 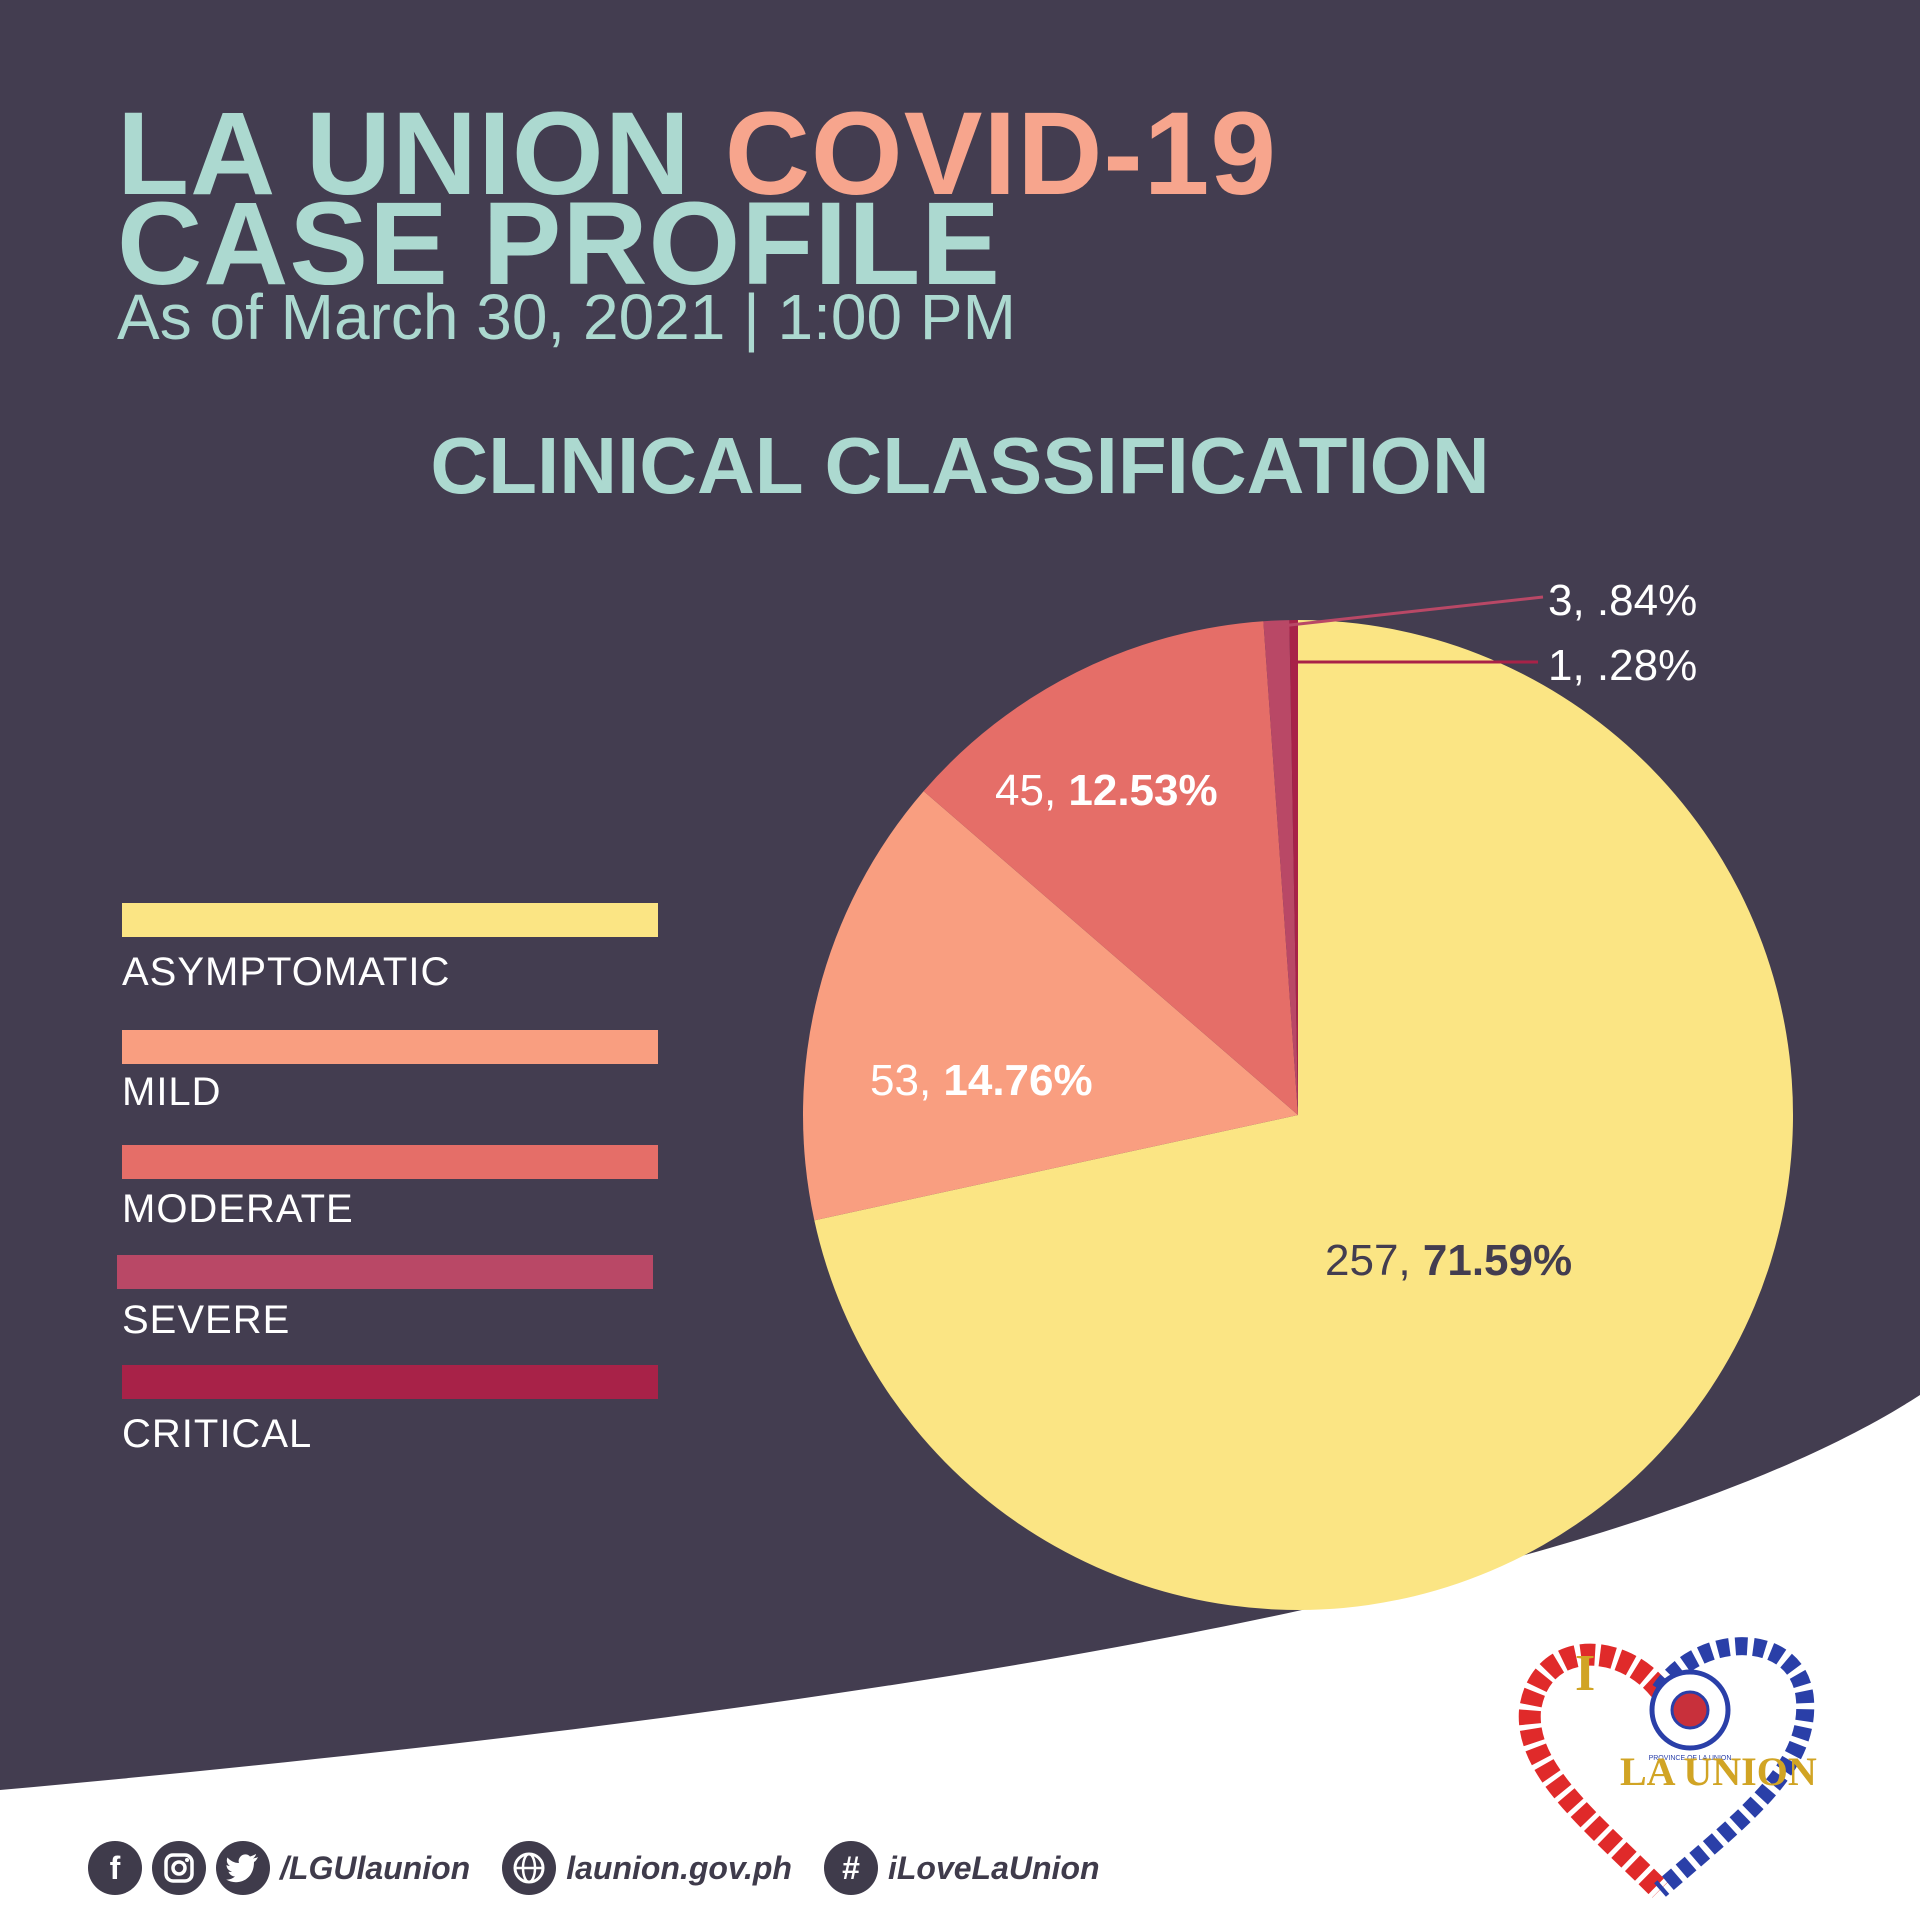 I want to click on legend-swatch-severe, so click(x=385, y=1272).